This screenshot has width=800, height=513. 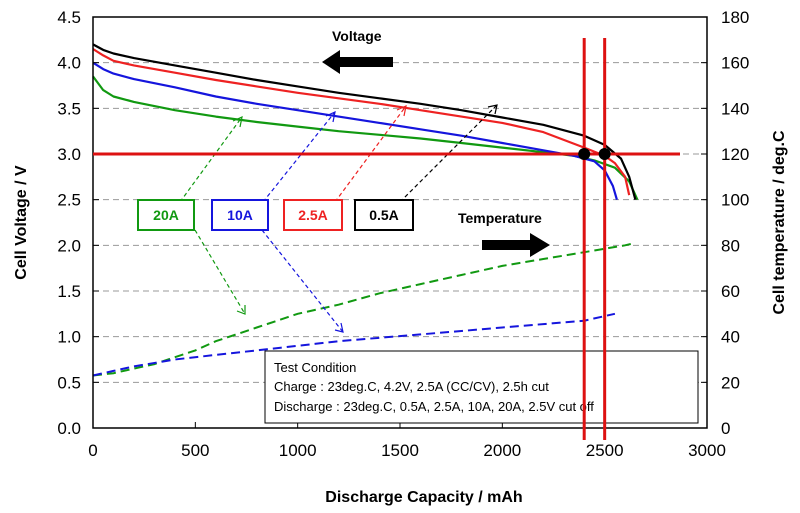 What do you see at coordinates (401, 110) in the screenshot?
I see `arrowhead-2_5a-voltage` at bounding box center [401, 110].